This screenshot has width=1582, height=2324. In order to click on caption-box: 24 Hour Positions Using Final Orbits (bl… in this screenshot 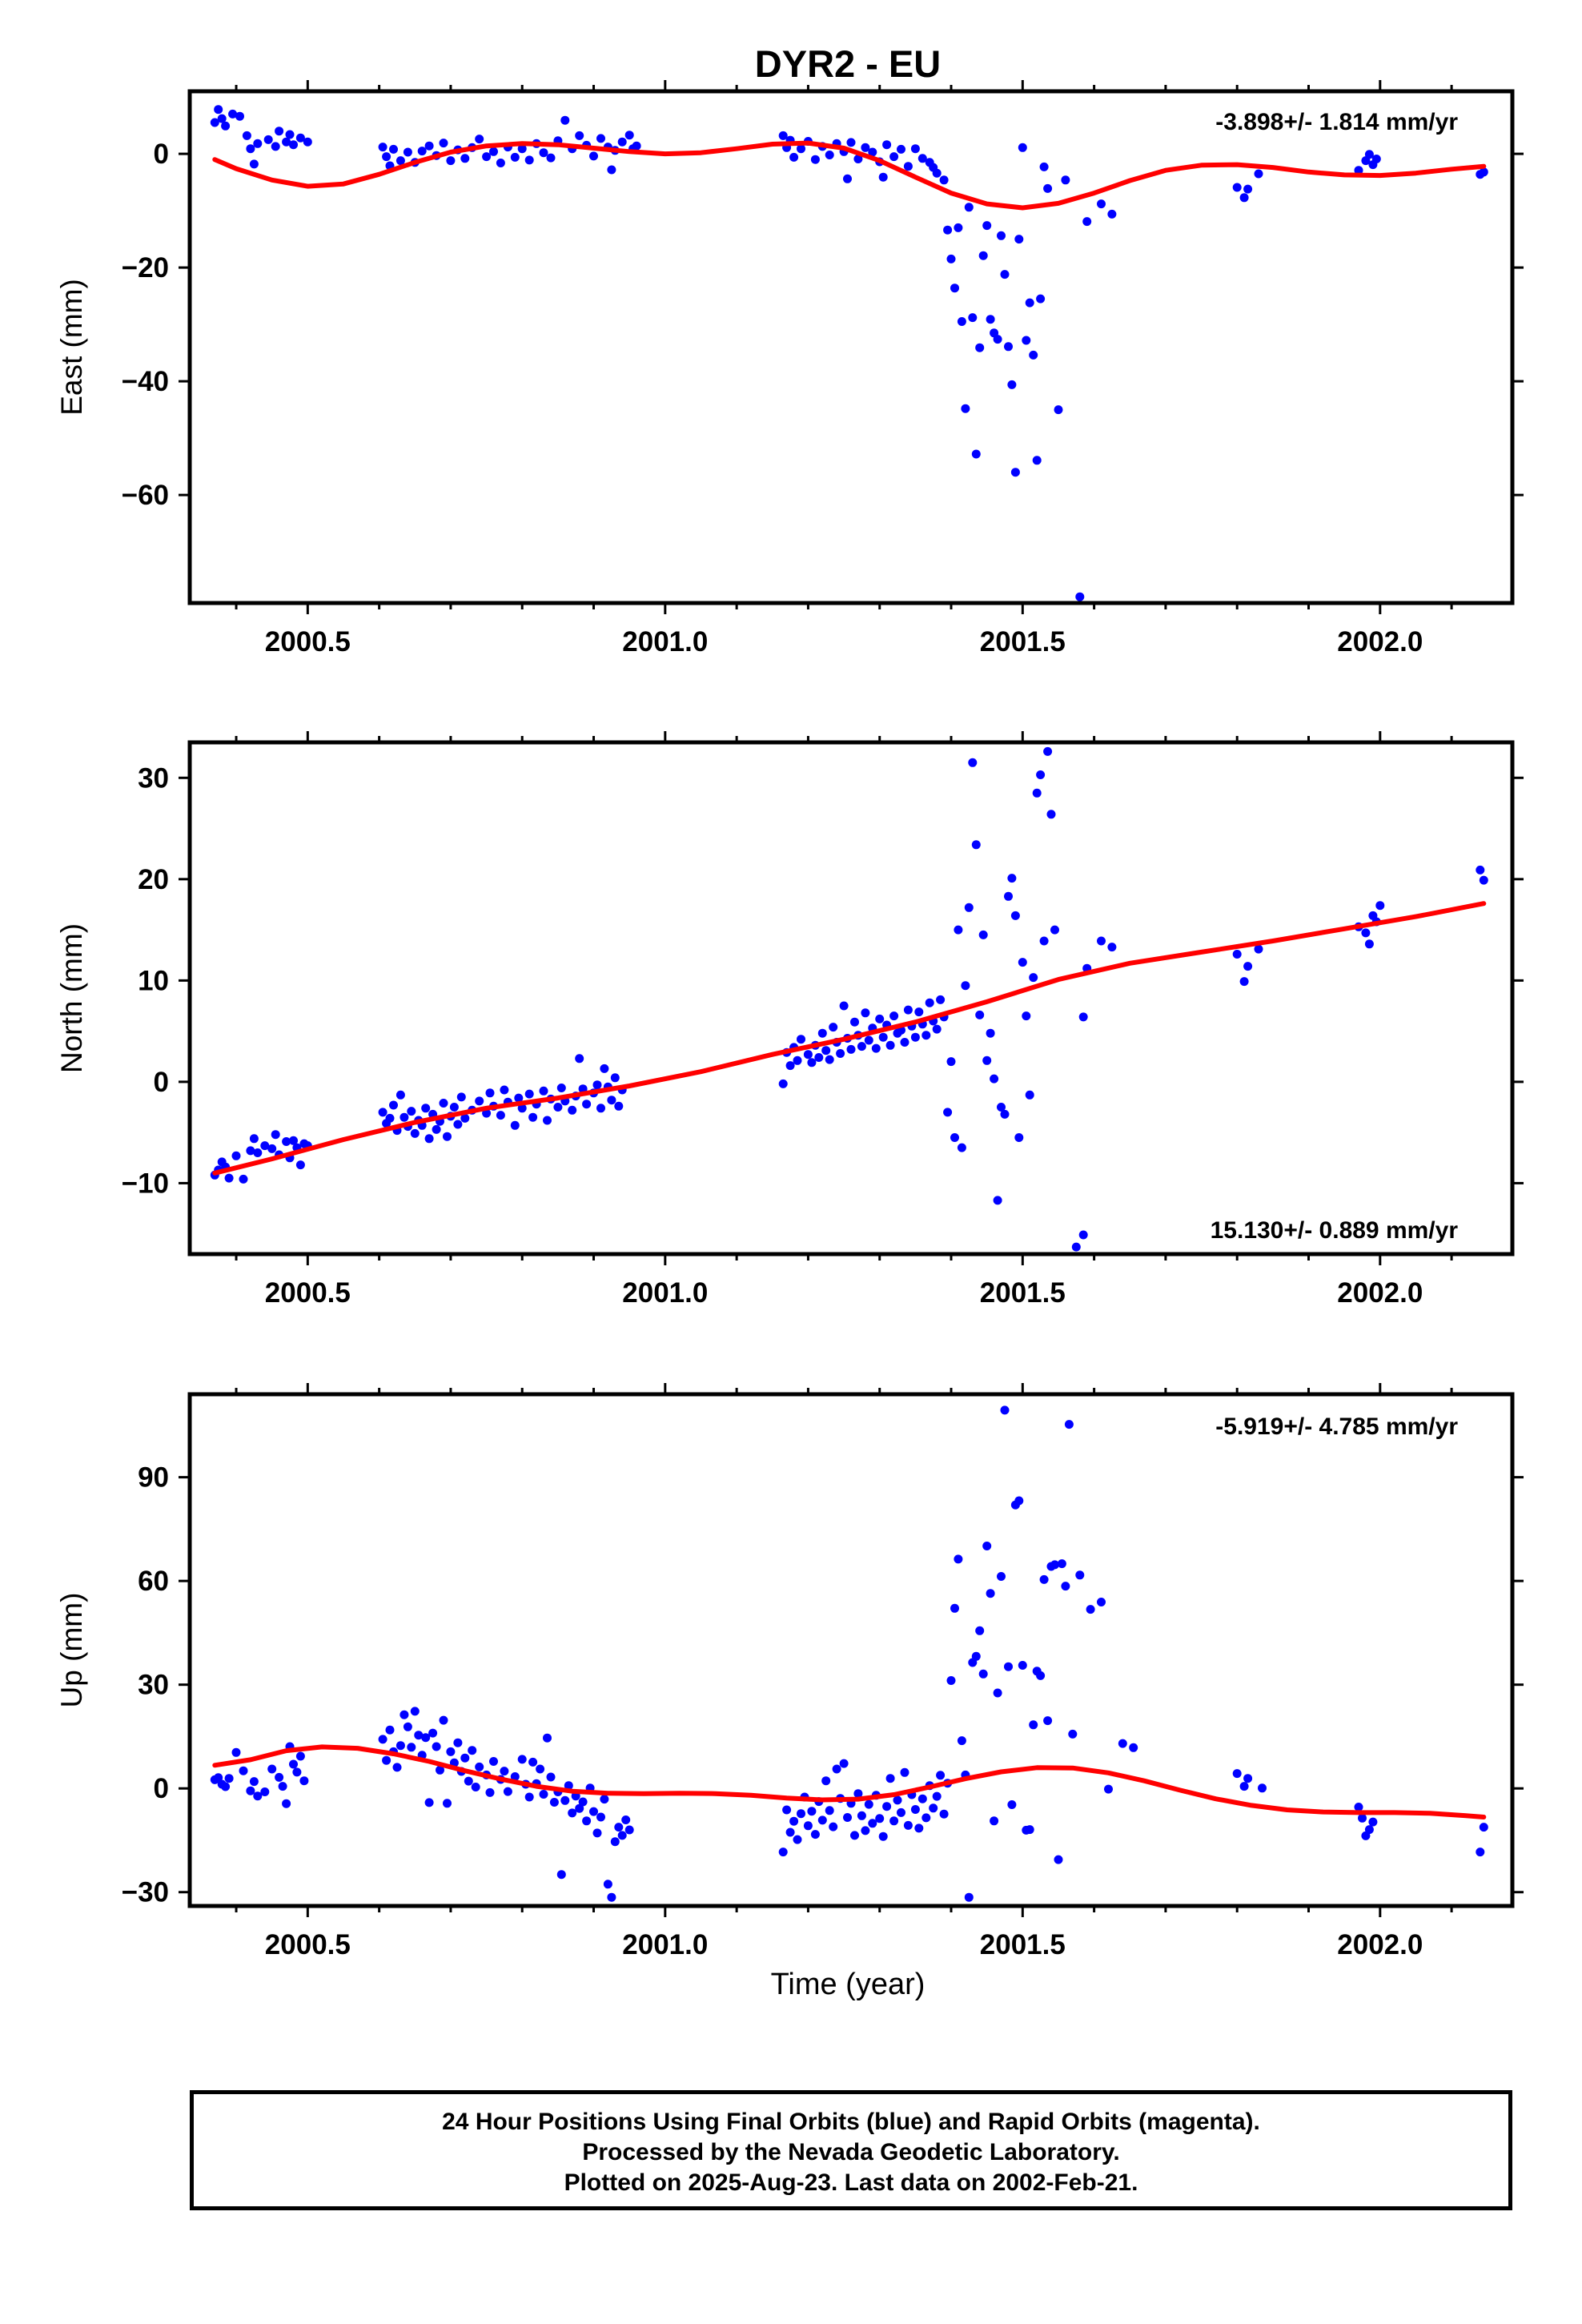, I will do `click(851, 2150)`.